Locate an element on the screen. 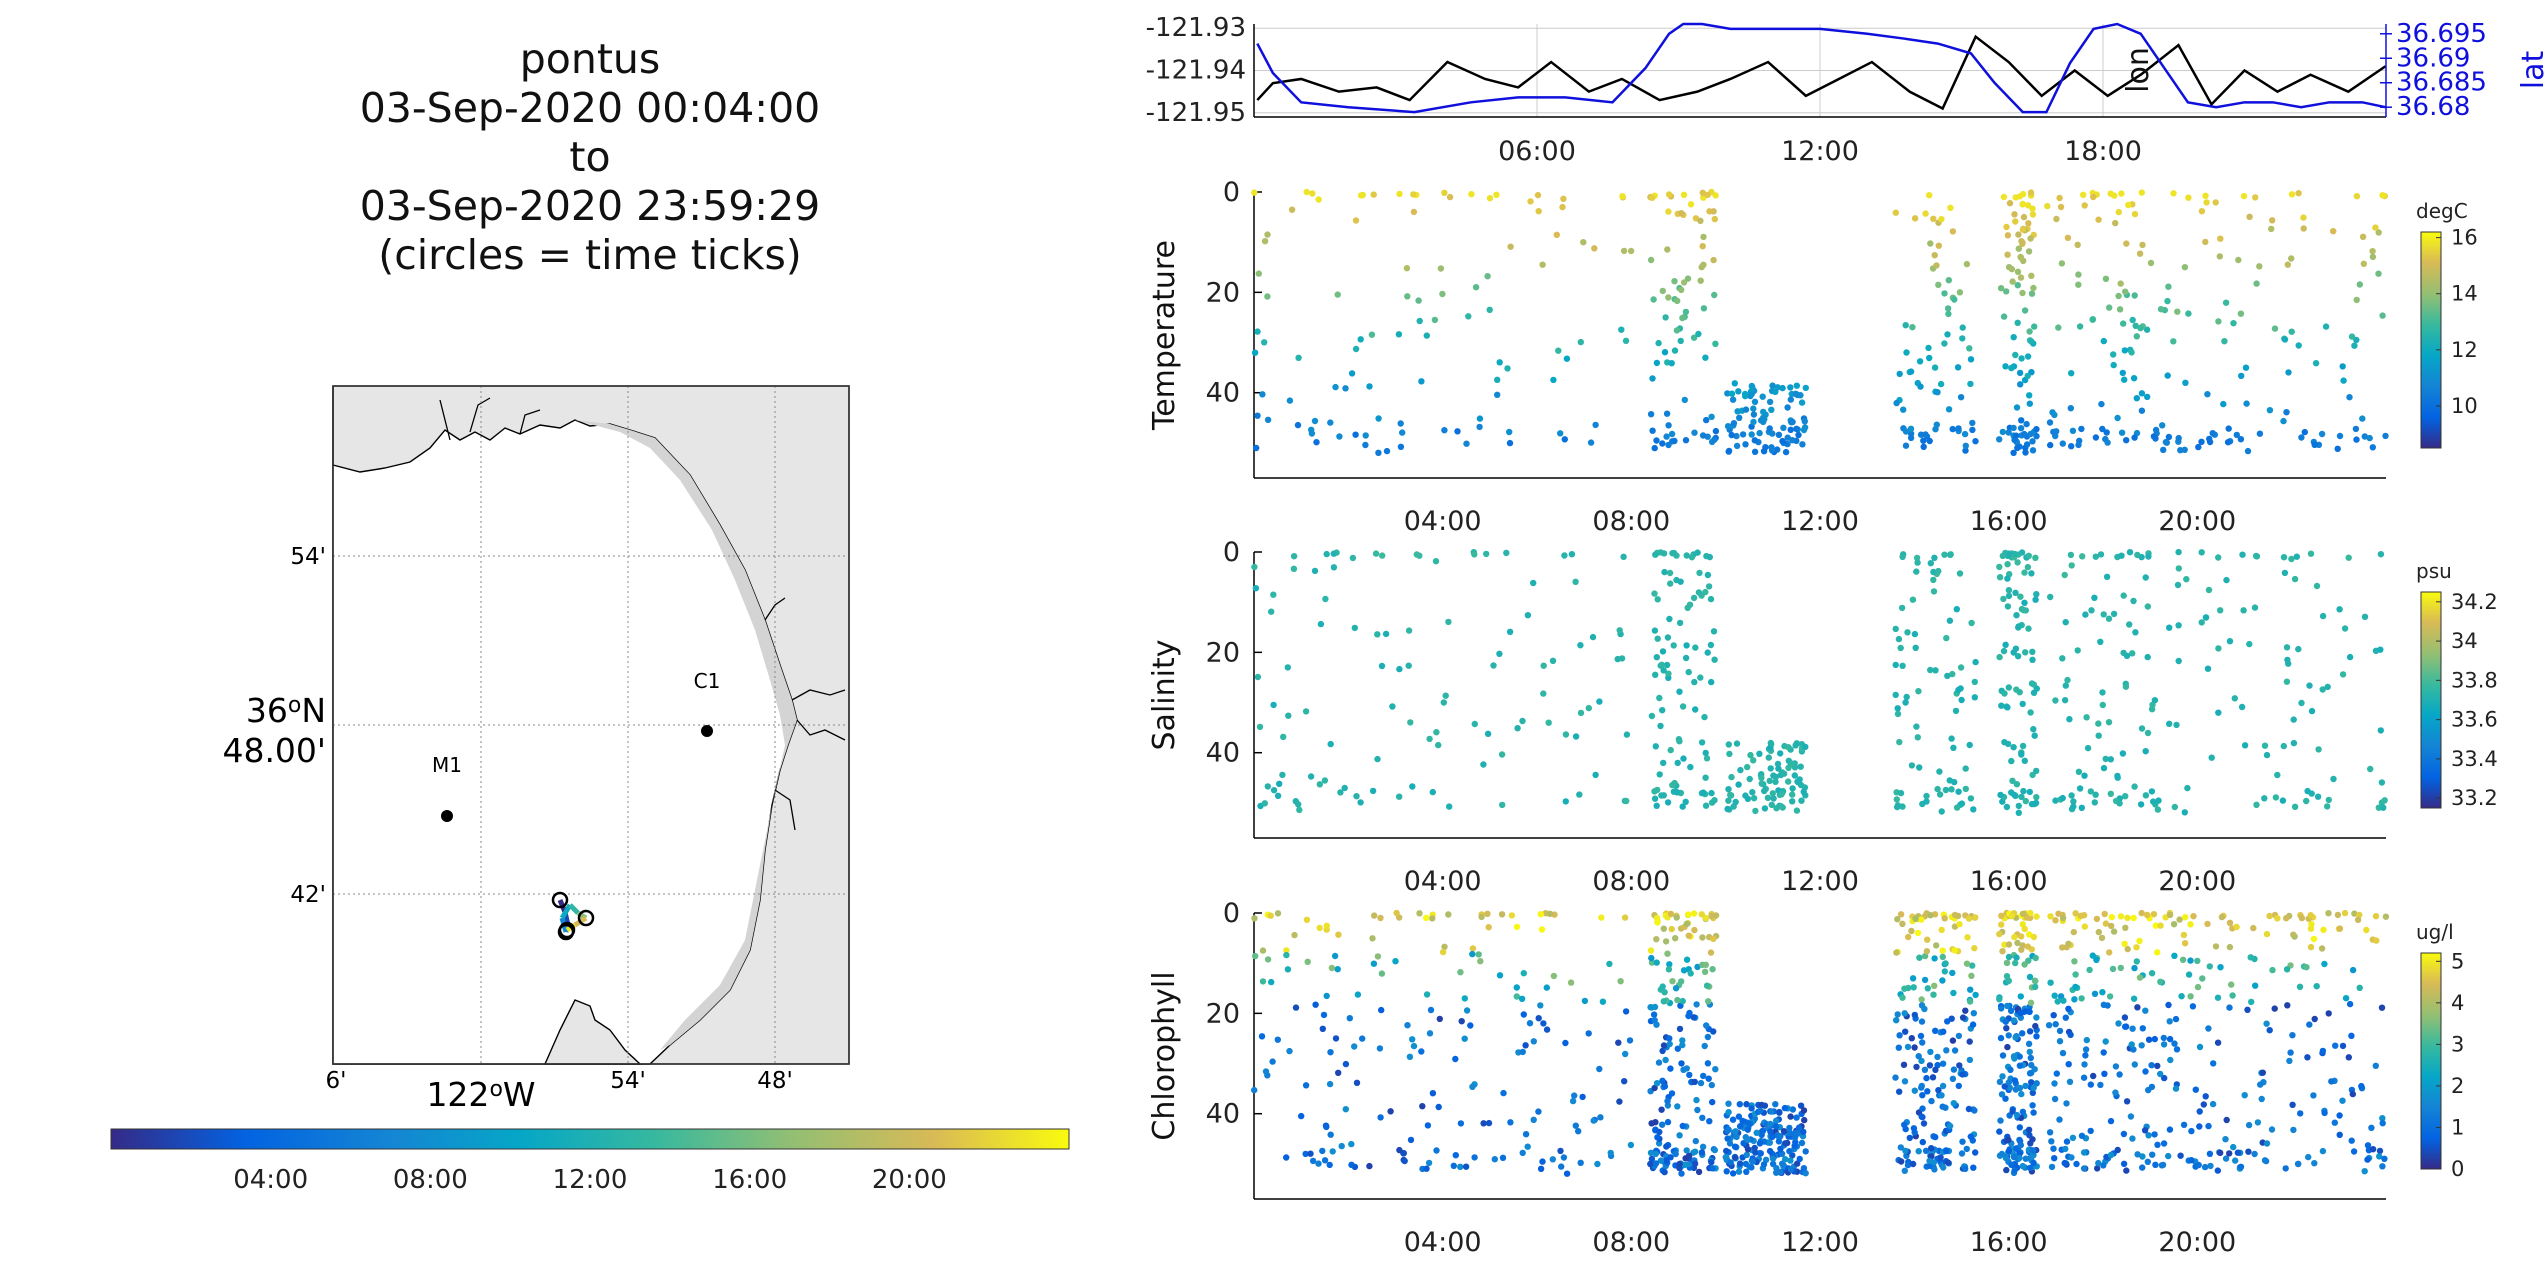 The width and height of the screenshot is (2545, 1273). salinity-colorbar-tick-label: 34 is located at coordinates (2464, 641).